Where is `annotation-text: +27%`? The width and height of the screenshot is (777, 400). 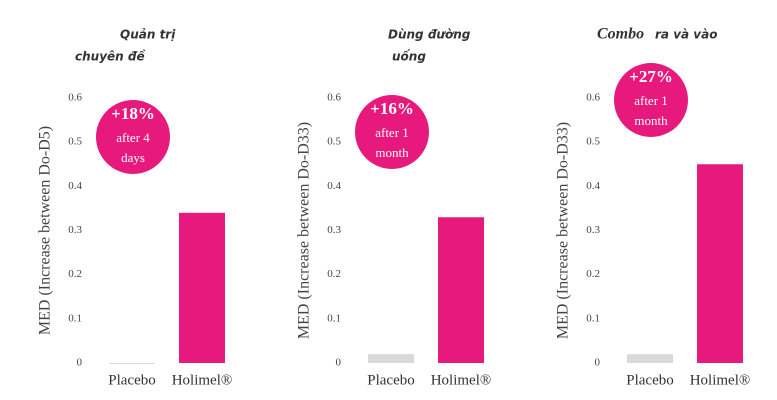 annotation-text: +27% is located at coordinates (651, 76).